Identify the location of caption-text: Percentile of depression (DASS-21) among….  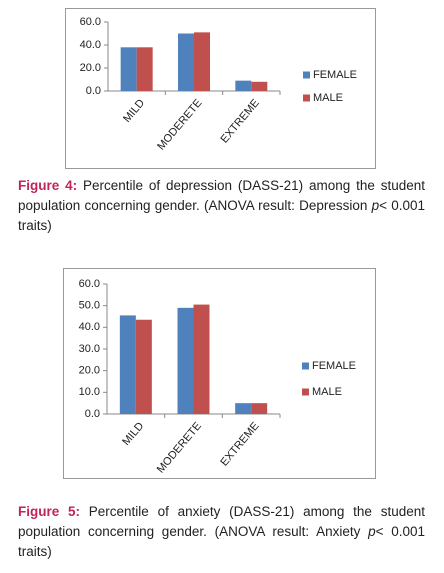
(221, 195).